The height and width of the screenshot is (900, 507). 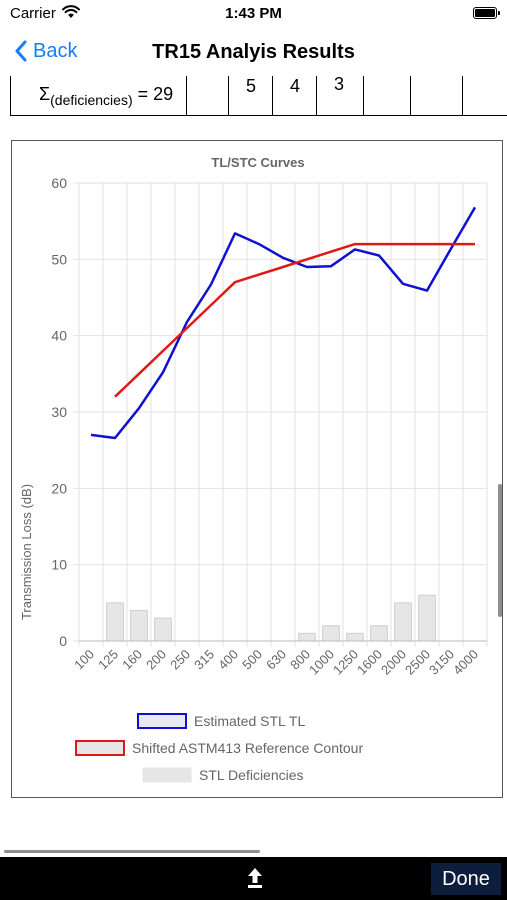 What do you see at coordinates (108, 660) in the screenshot?
I see `x-tick-label: 125` at bounding box center [108, 660].